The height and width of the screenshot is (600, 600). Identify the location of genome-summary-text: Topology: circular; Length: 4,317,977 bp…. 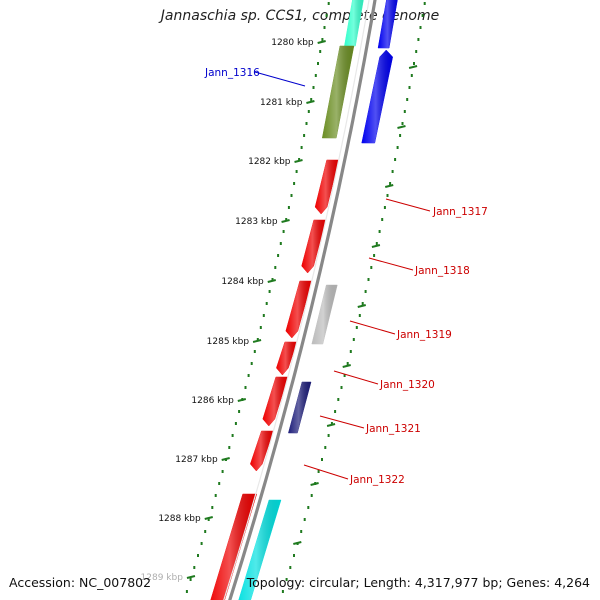
(418, 582).